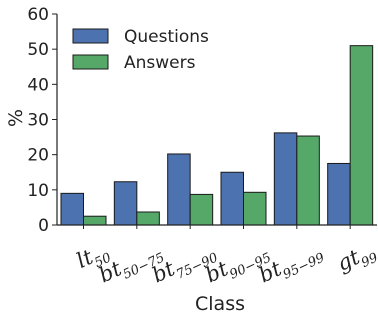  I want to click on x-category-label: bt95−99, so click(291, 265).